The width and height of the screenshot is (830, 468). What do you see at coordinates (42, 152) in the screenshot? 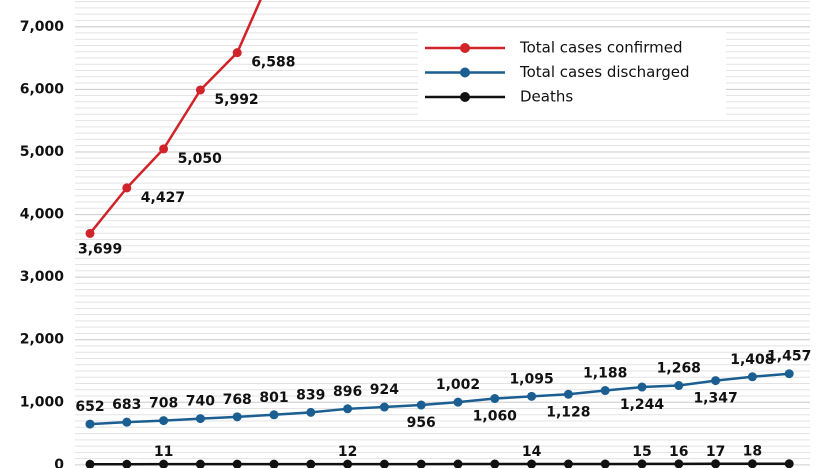
I see `y-tick-label: 5,000` at bounding box center [42, 152].